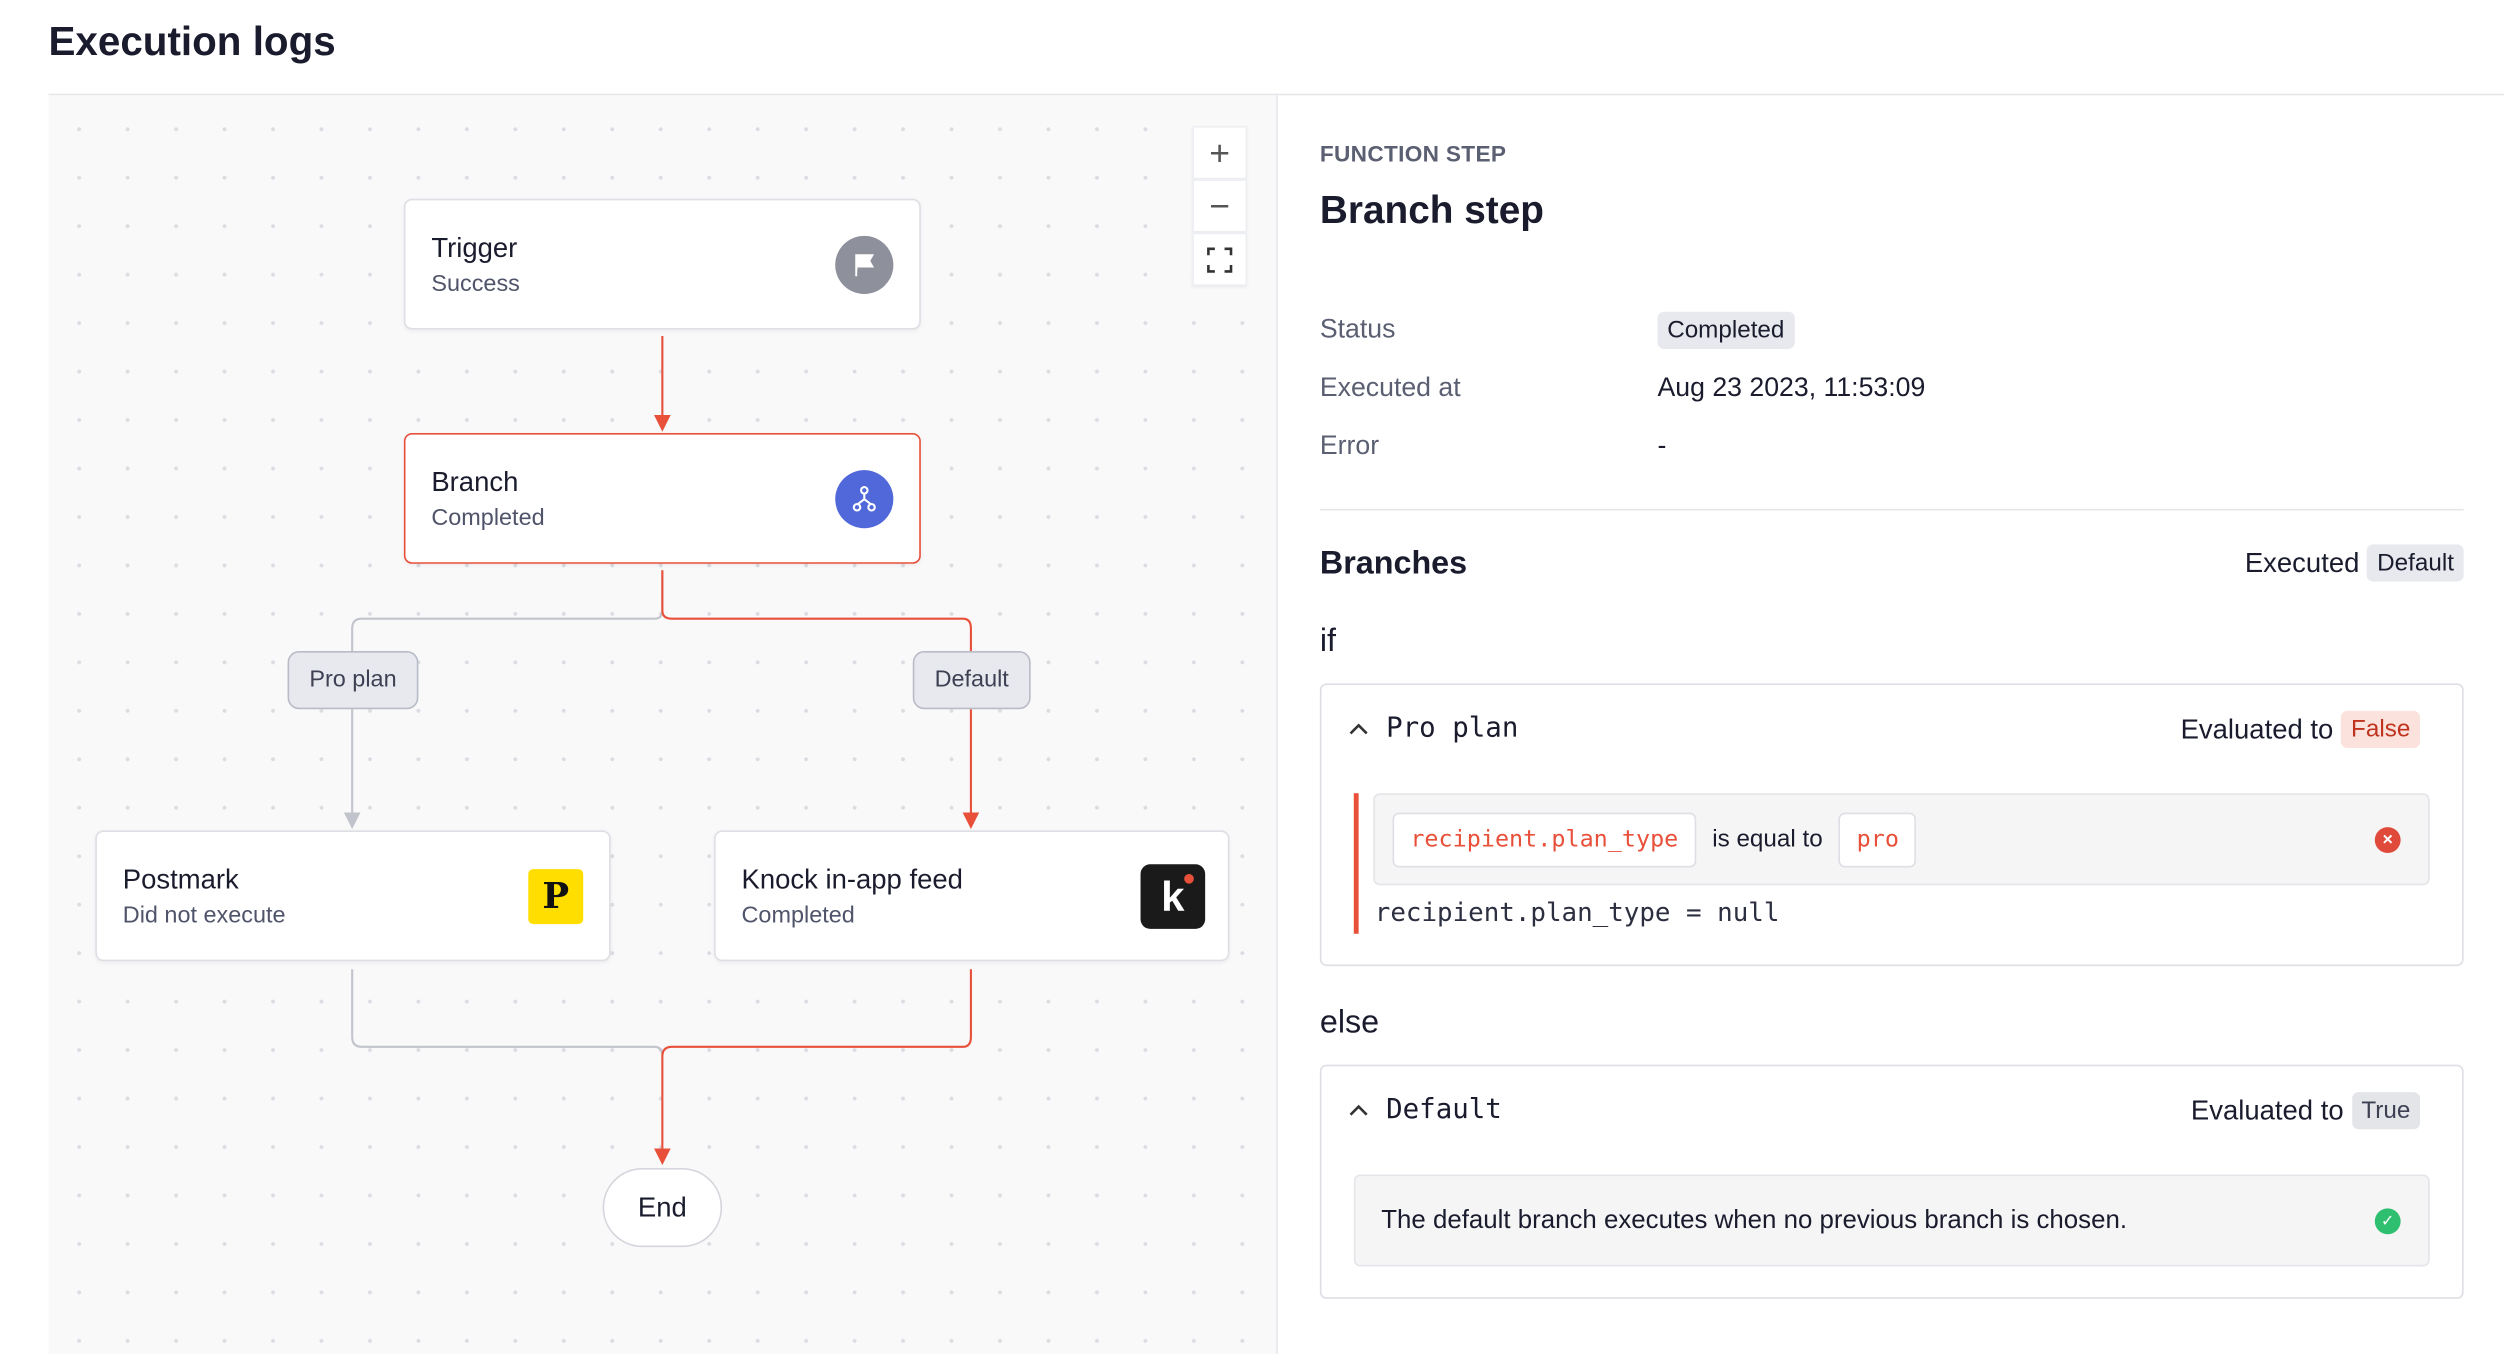  What do you see at coordinates (192, 42) in the screenshot?
I see `page-title: Execution logs` at bounding box center [192, 42].